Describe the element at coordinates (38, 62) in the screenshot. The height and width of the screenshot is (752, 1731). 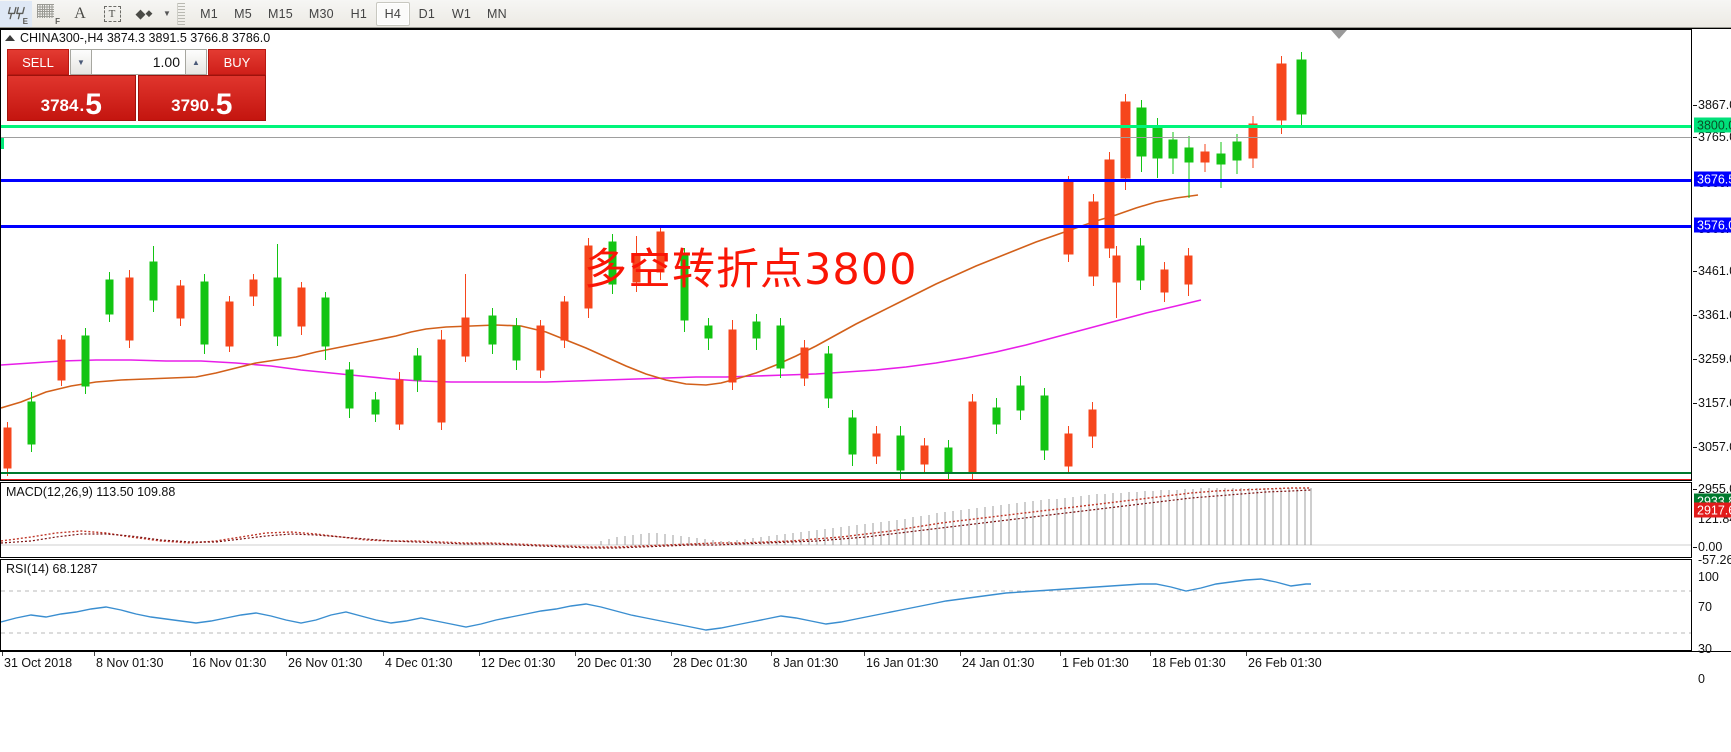
I see `sell-button: SELL` at that location.